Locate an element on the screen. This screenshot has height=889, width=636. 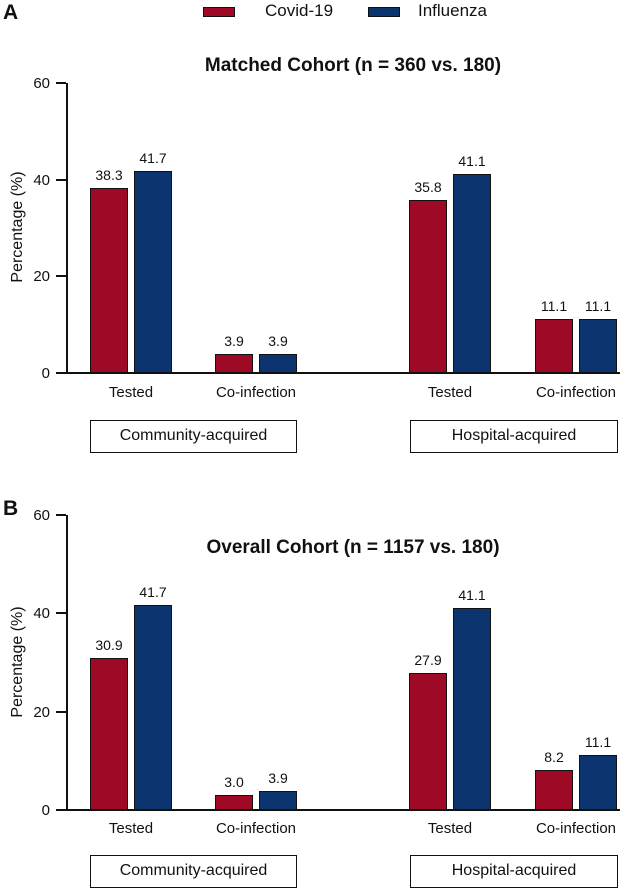
legend-swatch-influenza-icon is located at coordinates (384, 12).